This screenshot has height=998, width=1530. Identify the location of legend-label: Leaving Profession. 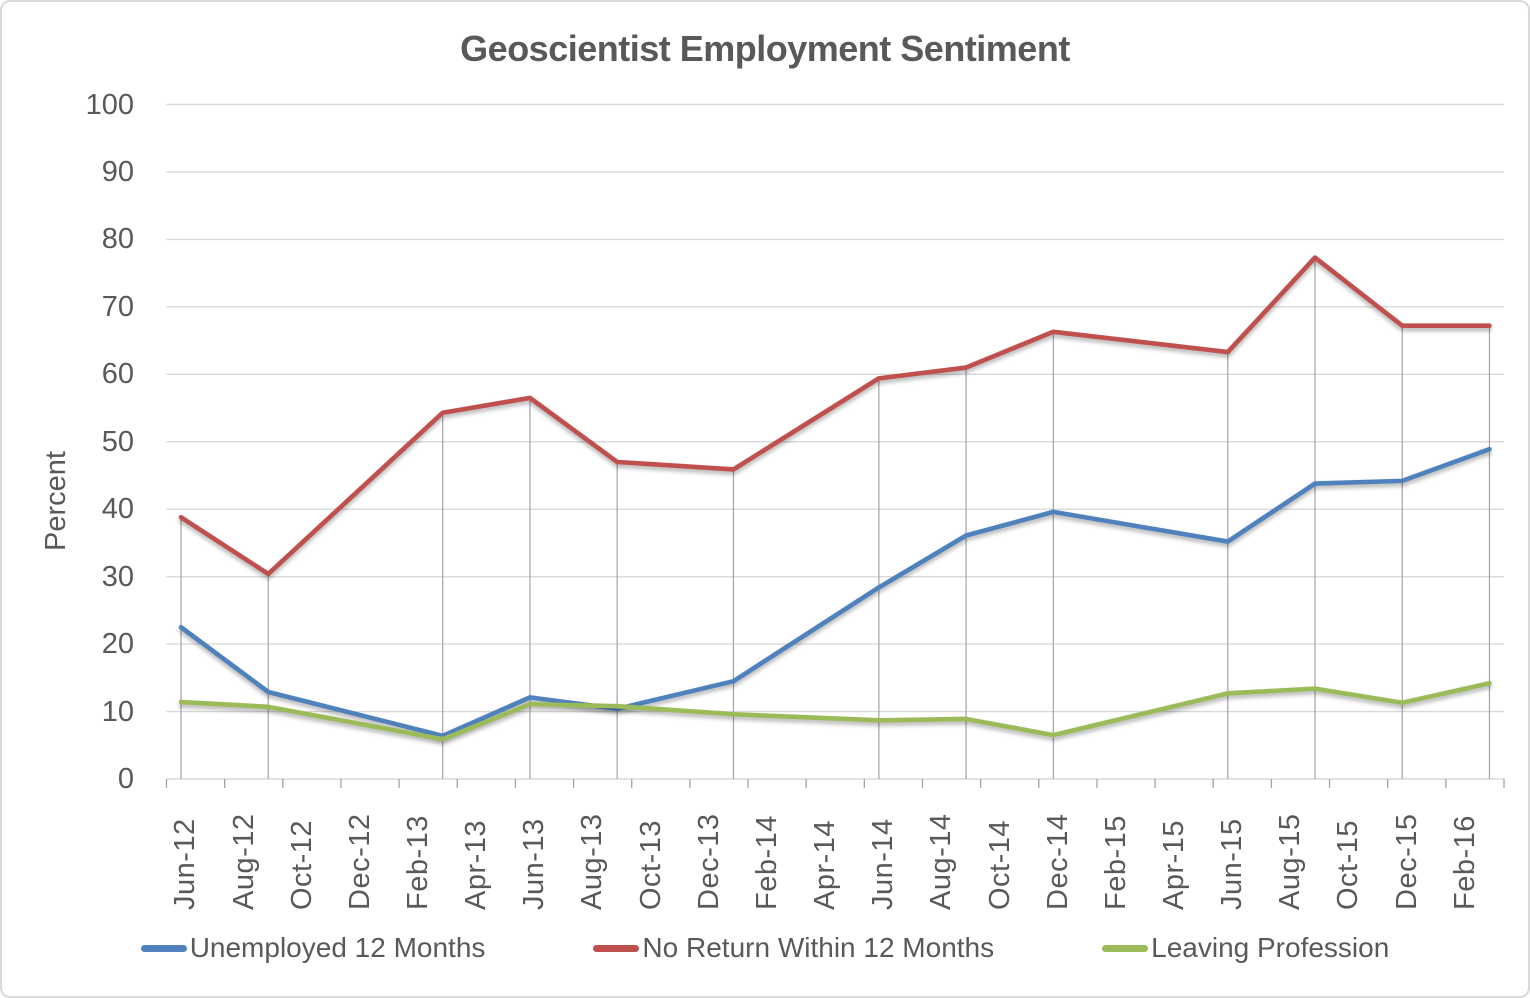
(1270, 947).